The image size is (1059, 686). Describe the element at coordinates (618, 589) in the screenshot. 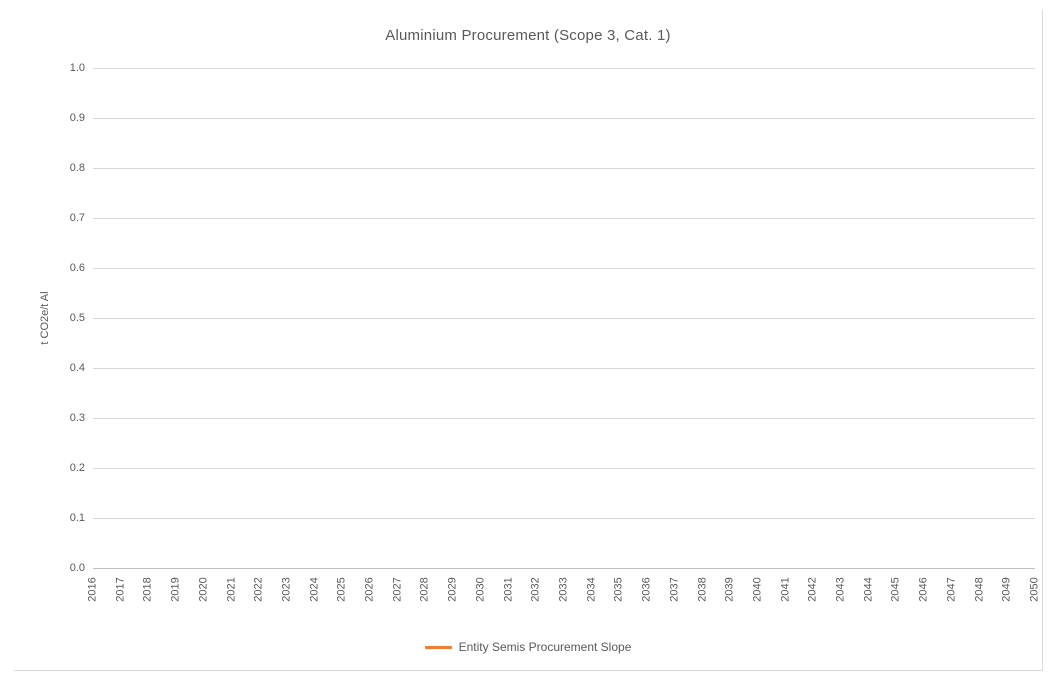

I see `x-tick-label: 2035` at that location.